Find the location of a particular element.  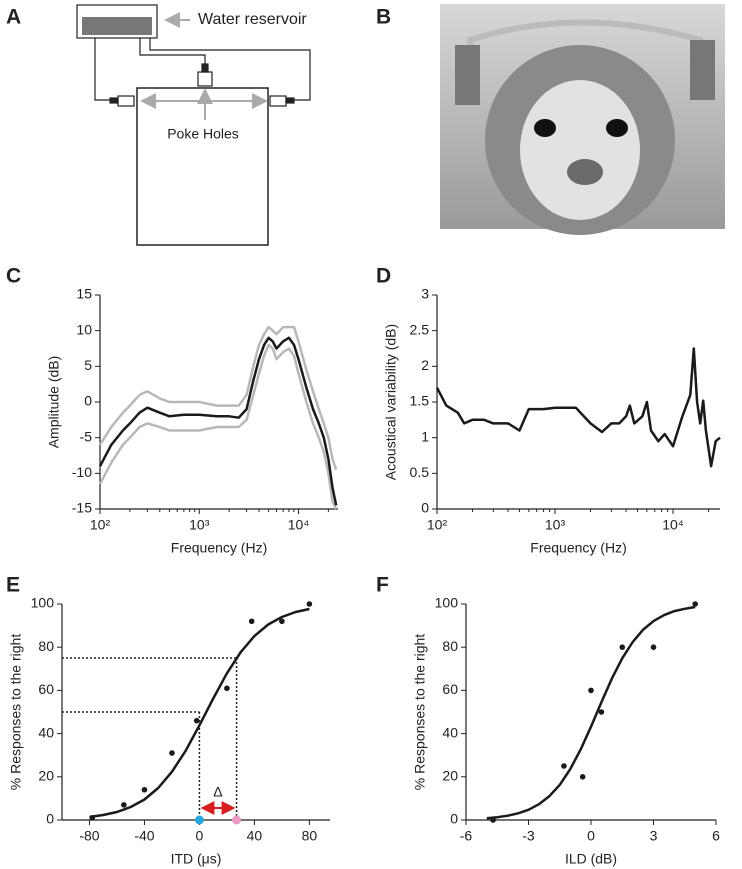

panel-label: F is located at coordinates (382, 585).